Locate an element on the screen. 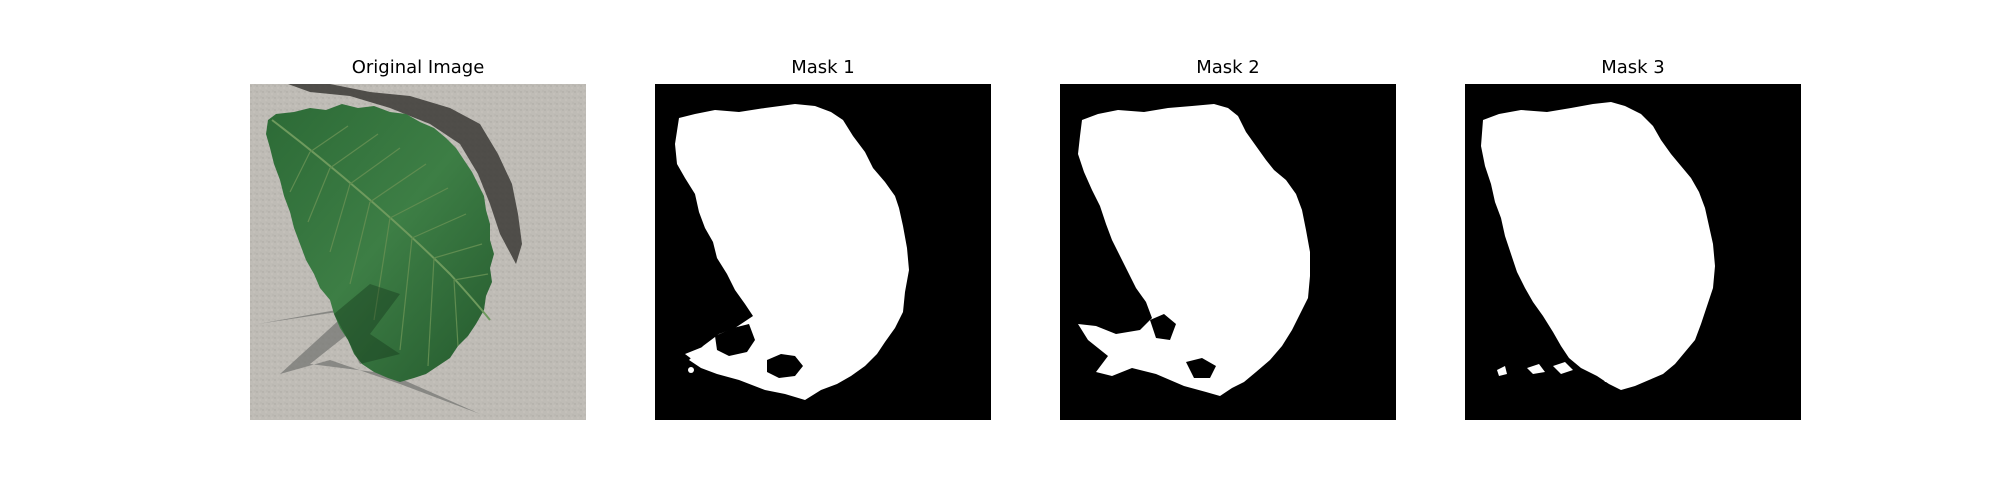 The height and width of the screenshot is (500, 2000). original-image is located at coordinates (418, 252).